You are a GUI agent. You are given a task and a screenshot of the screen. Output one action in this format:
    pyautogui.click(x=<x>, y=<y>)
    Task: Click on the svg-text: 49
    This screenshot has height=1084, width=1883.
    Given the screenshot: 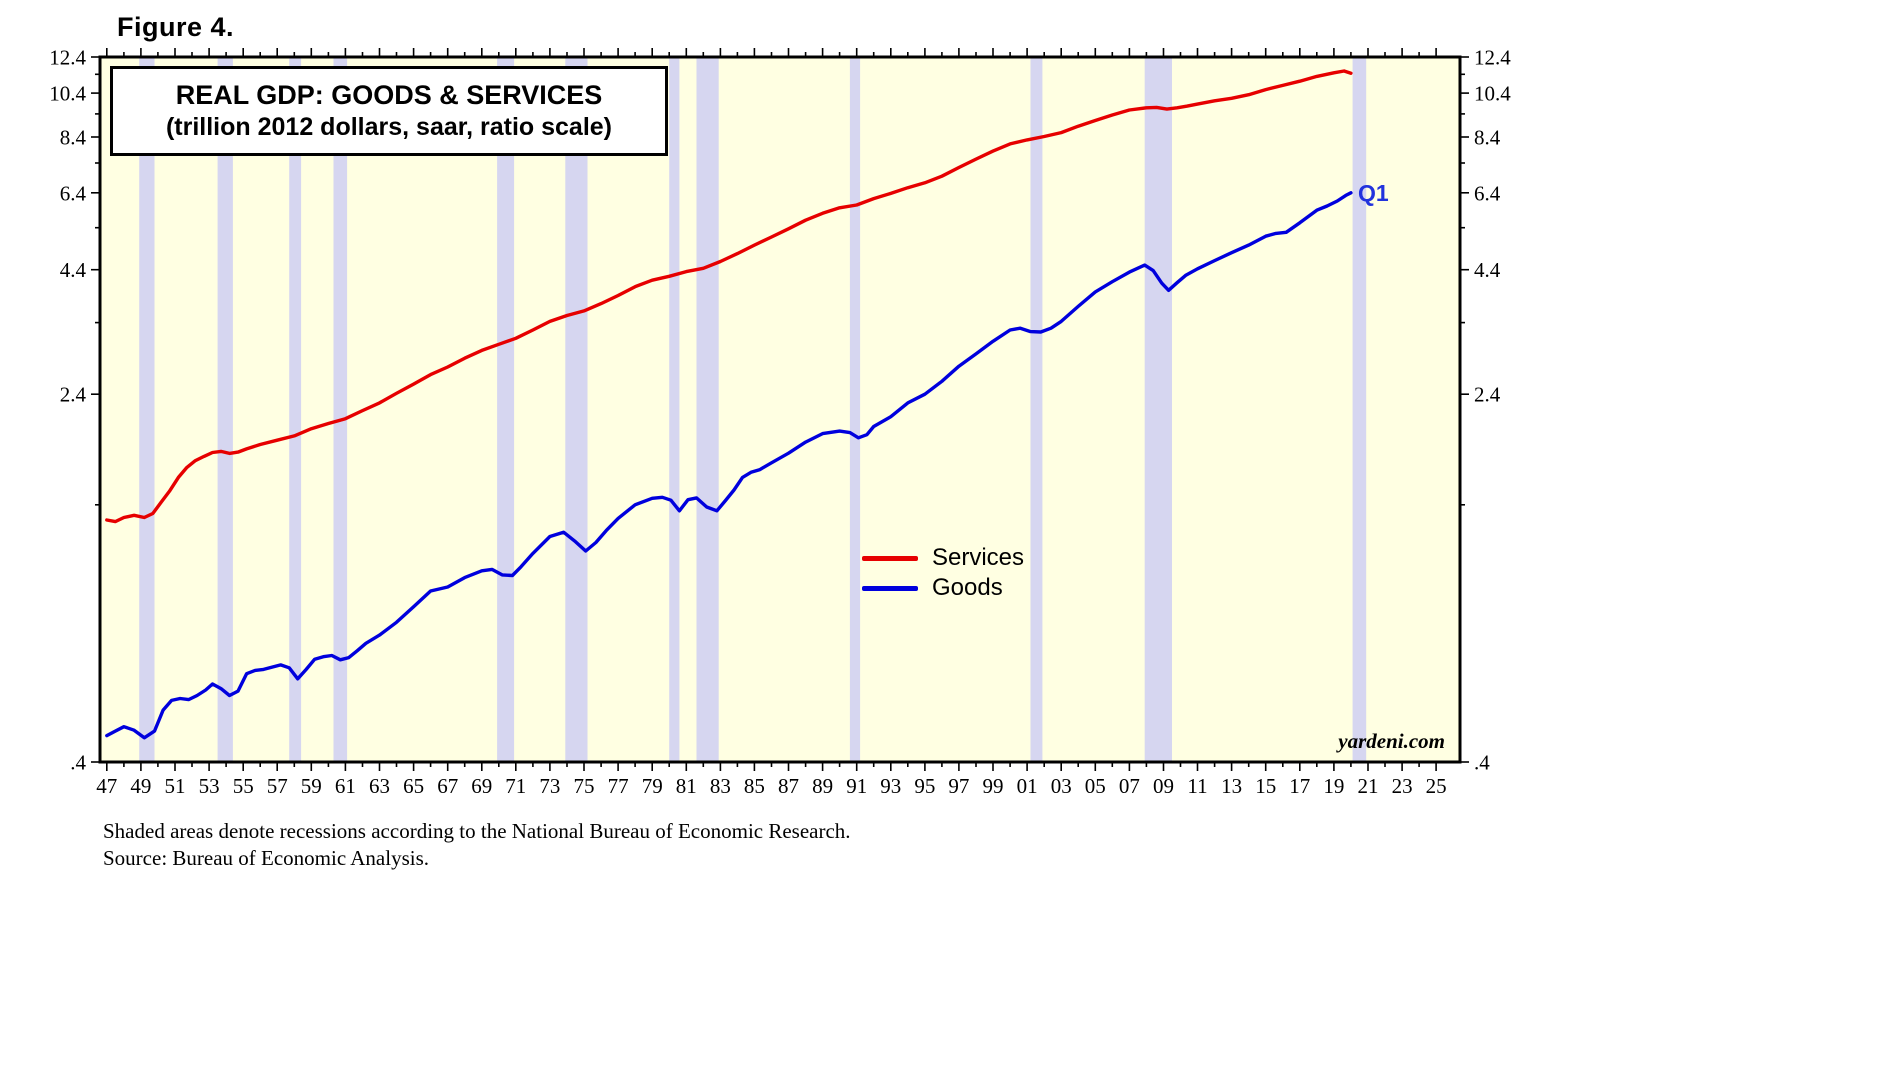 What is the action you would take?
    pyautogui.click(x=140, y=786)
    